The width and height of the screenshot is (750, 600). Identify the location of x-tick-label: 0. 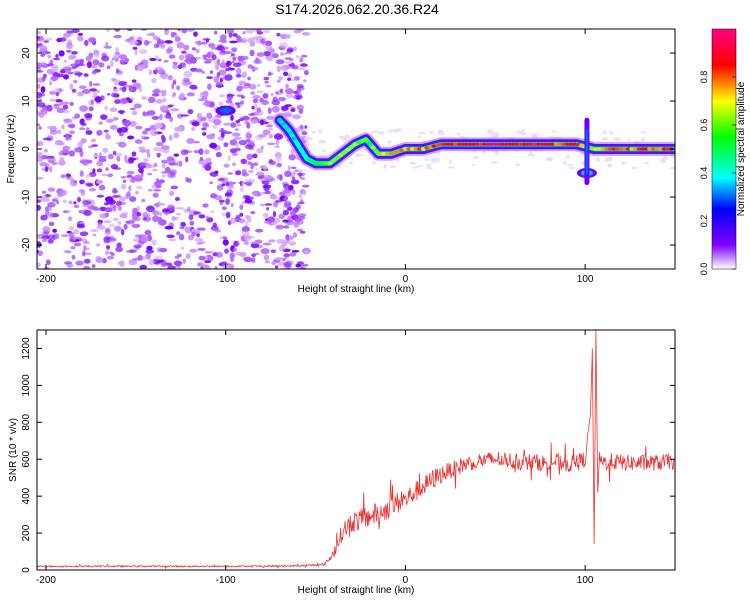
(406, 580).